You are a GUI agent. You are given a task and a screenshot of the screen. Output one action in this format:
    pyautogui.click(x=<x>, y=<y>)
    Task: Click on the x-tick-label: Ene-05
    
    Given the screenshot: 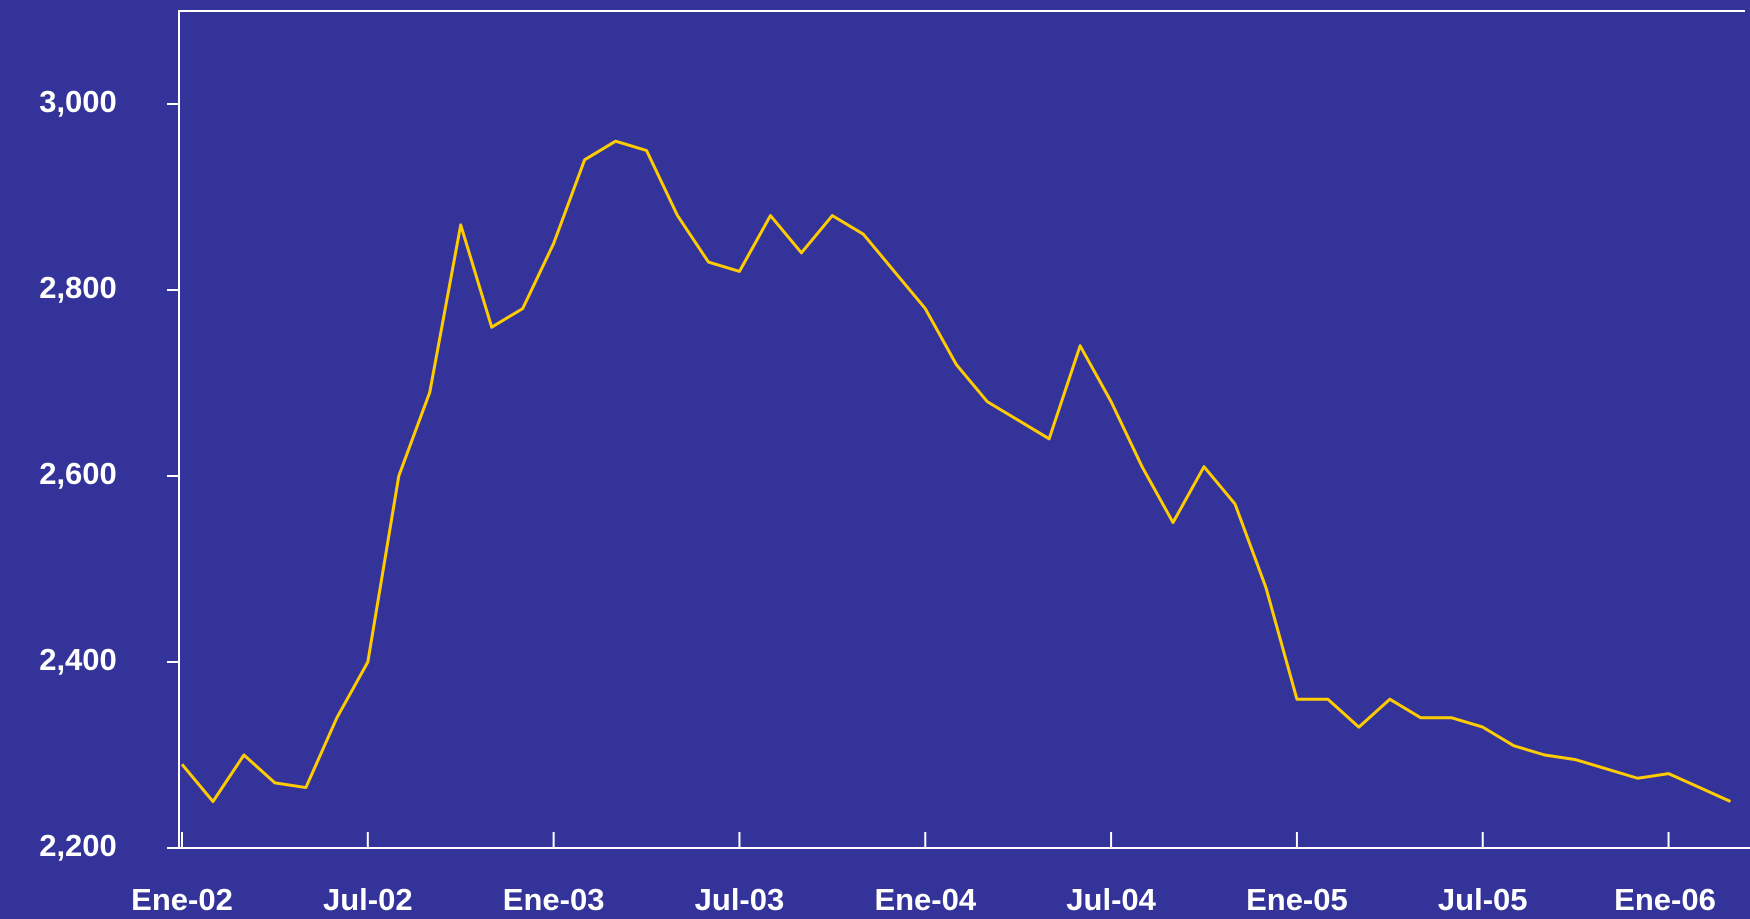 What is the action you would take?
    pyautogui.click(x=1297, y=899)
    